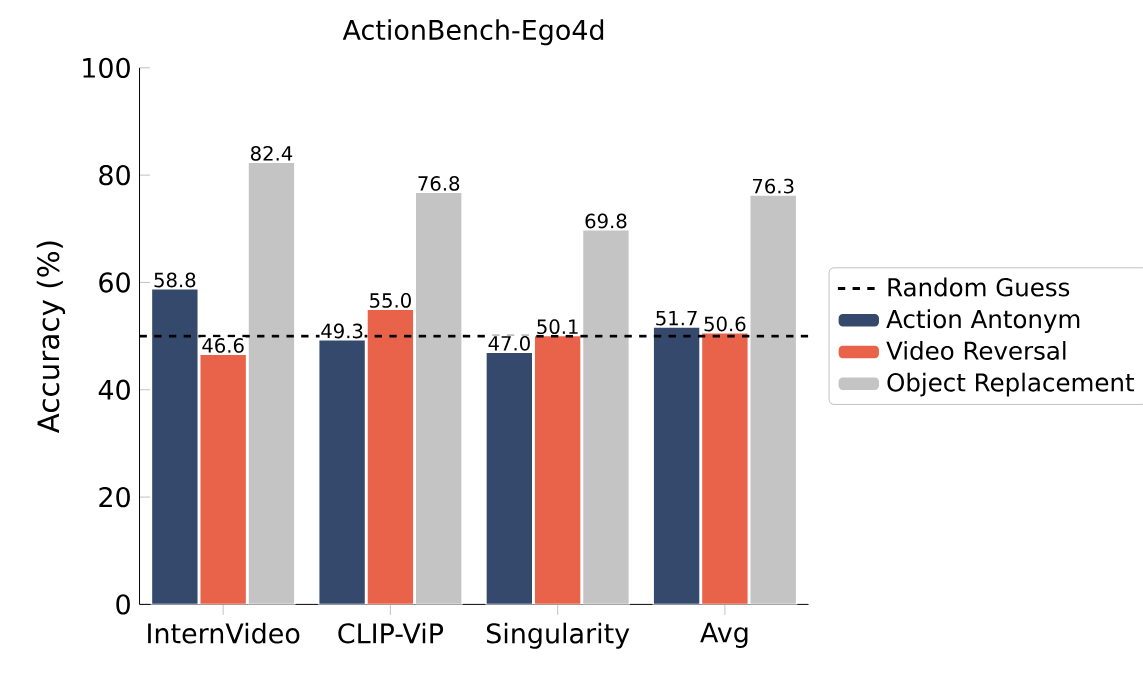 The width and height of the screenshot is (1143, 674). I want to click on data-label: 76.8, so click(439, 183).